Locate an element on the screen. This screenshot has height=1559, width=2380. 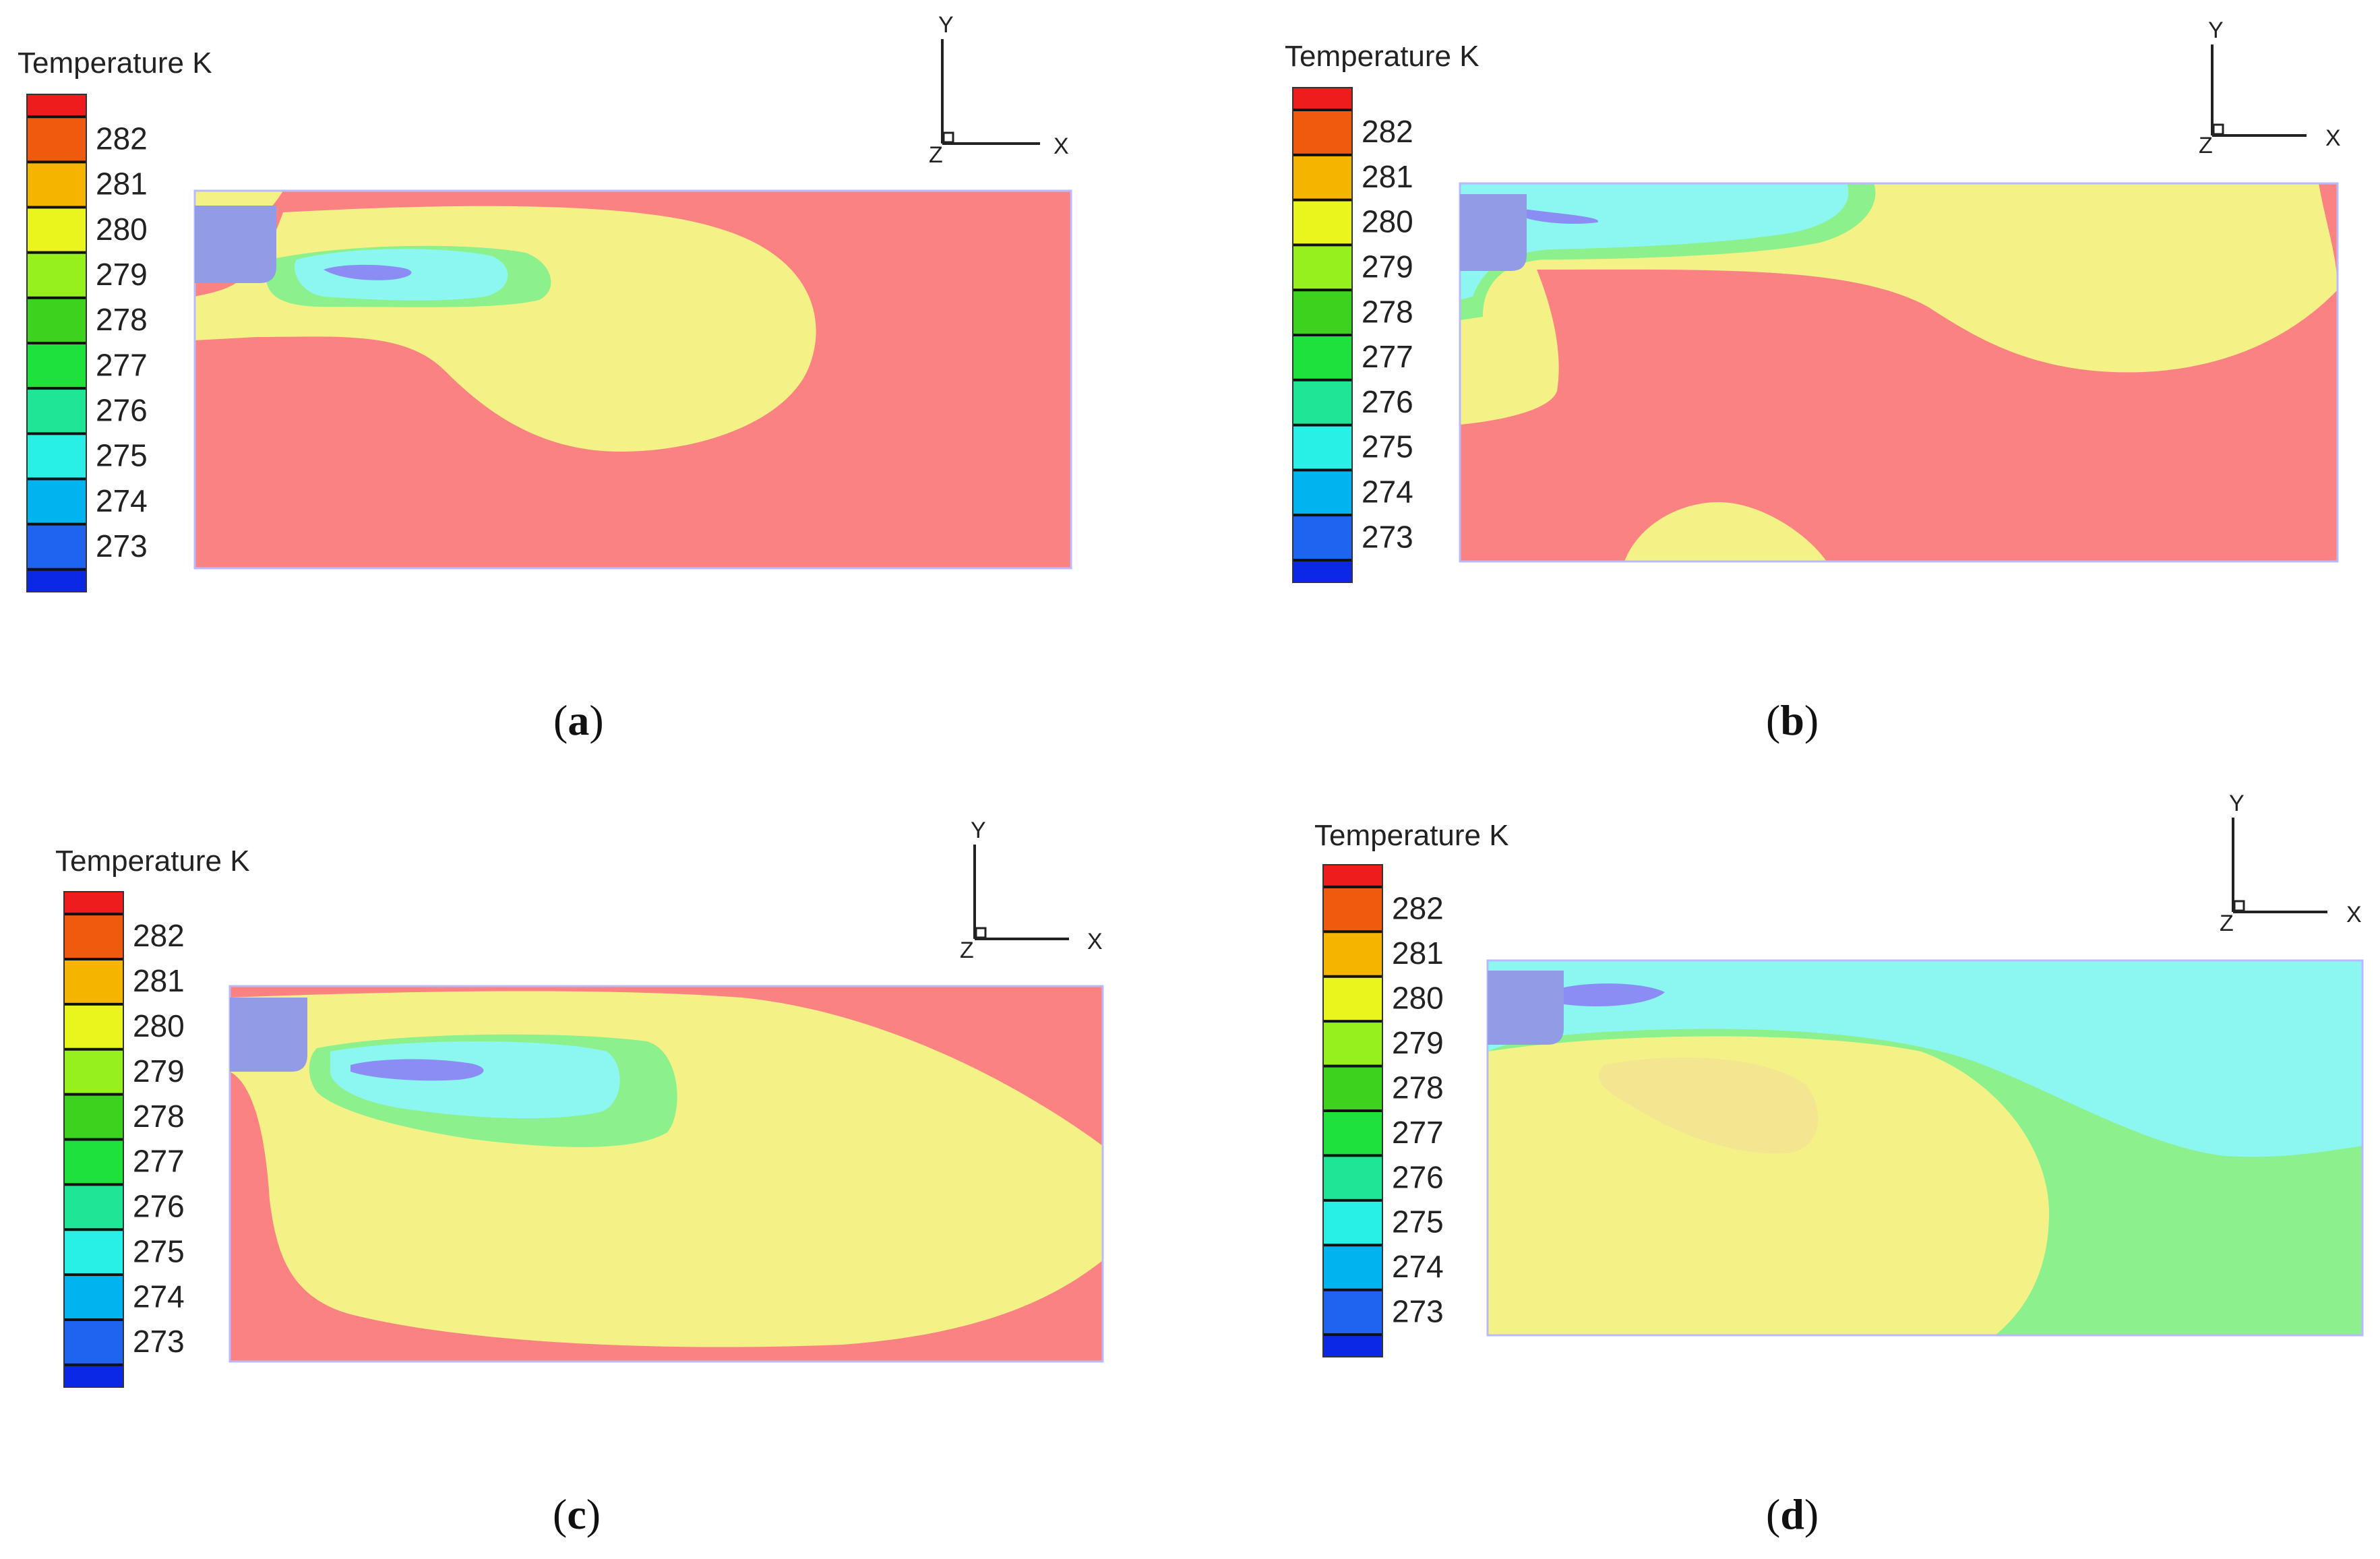
panel-label: (d) is located at coordinates (1793, 1514).